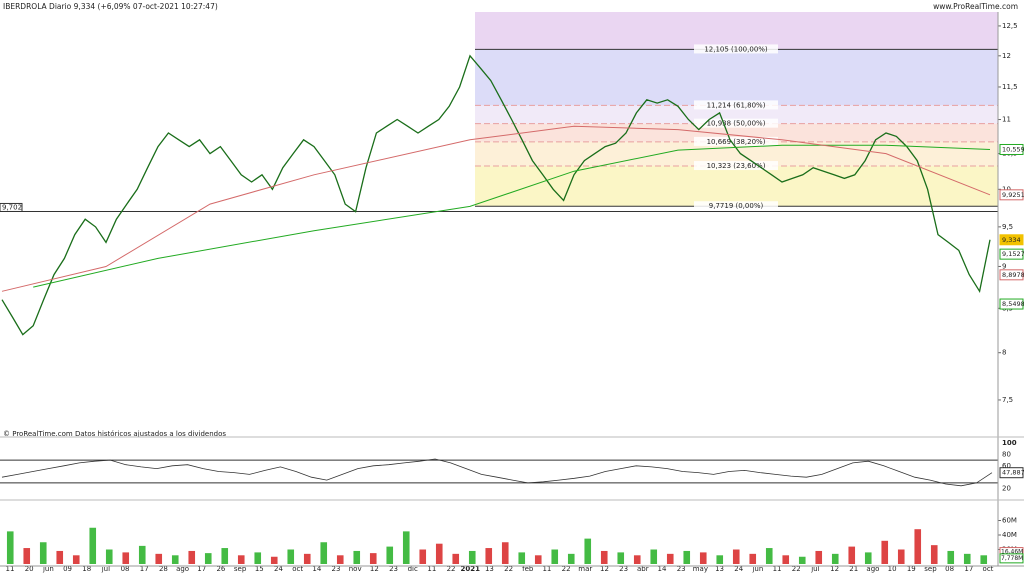  Describe the element at coordinates (48, 569) in the screenshot. I see `x-tick-label: jun` at that location.